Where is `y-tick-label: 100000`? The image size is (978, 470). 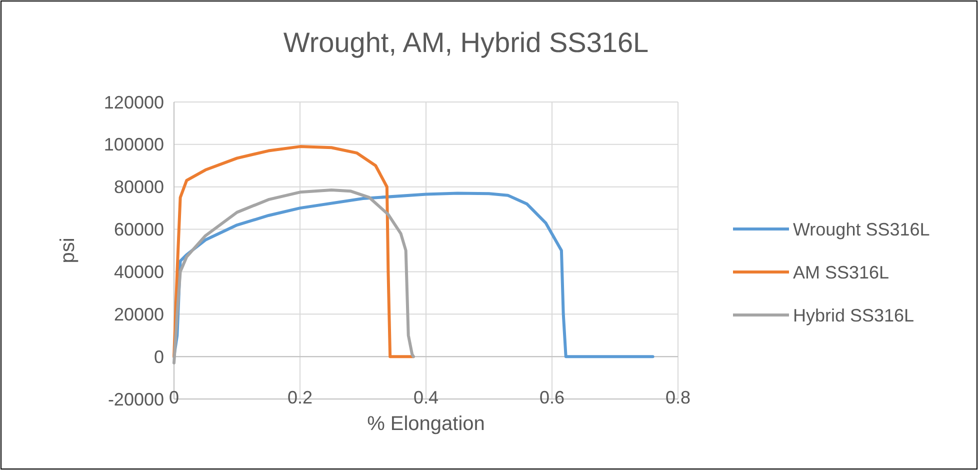 y-tick-label: 100000 is located at coordinates (134, 144).